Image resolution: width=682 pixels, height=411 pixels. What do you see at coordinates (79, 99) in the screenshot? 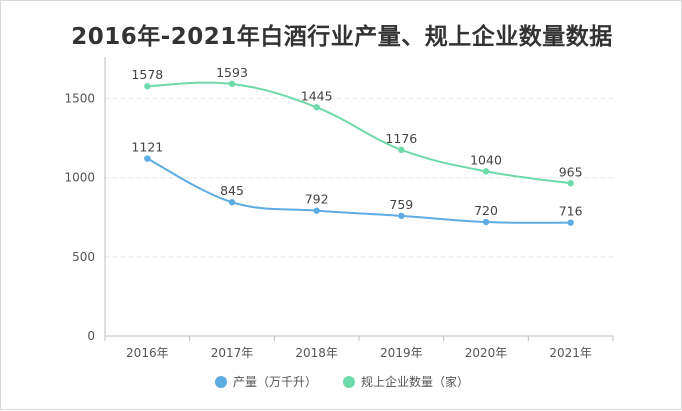
I see `y-tick-label-3: 1500` at bounding box center [79, 99].